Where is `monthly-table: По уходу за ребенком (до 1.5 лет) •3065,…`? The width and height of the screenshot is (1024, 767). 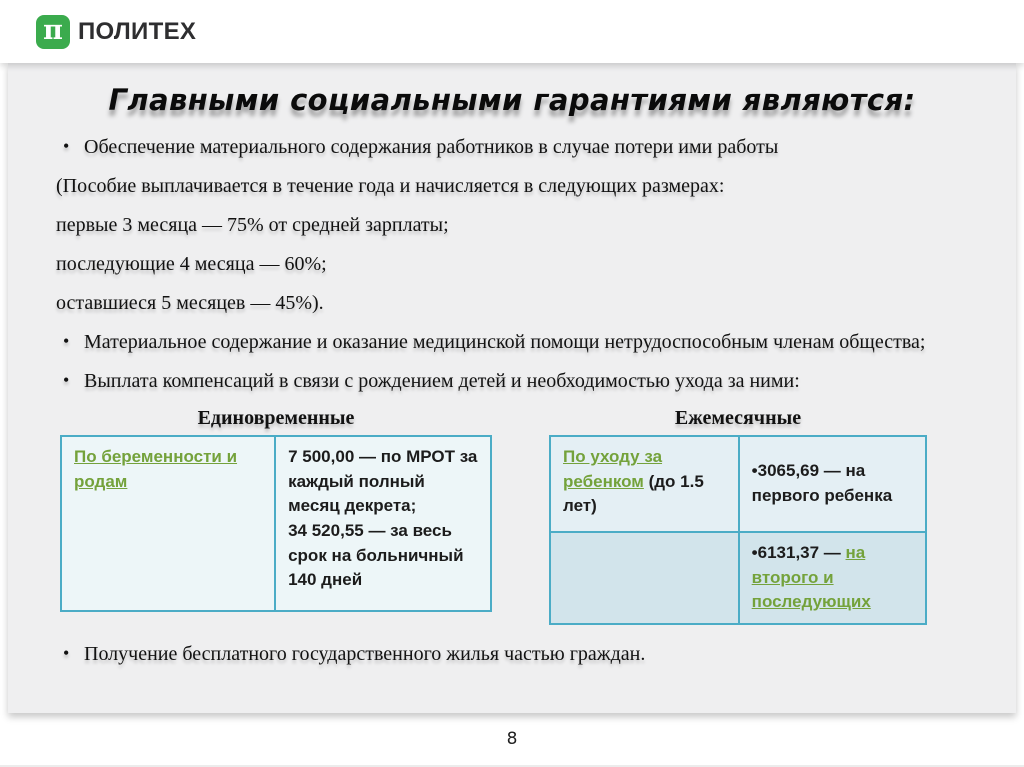
monthly-table: По уходу за ребенком (до 1.5 лет) •3065,… is located at coordinates (738, 530).